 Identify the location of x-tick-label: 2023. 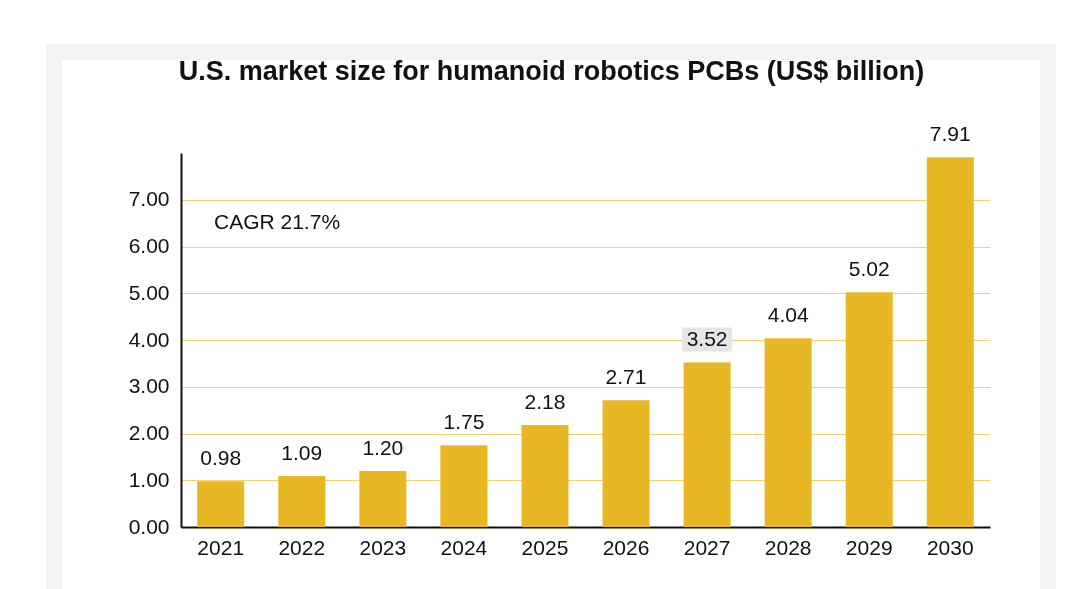
(383, 547).